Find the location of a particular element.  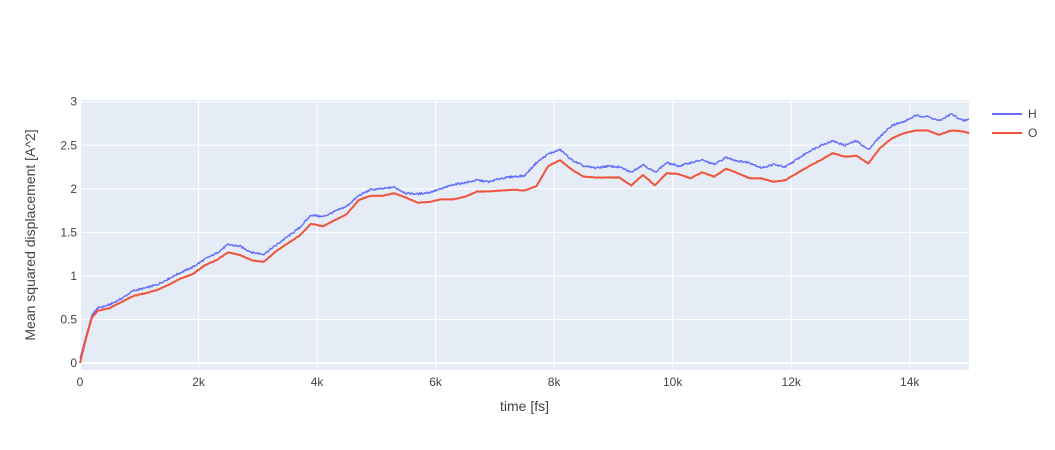

y-tick-label: 1.5 is located at coordinates (68, 232).